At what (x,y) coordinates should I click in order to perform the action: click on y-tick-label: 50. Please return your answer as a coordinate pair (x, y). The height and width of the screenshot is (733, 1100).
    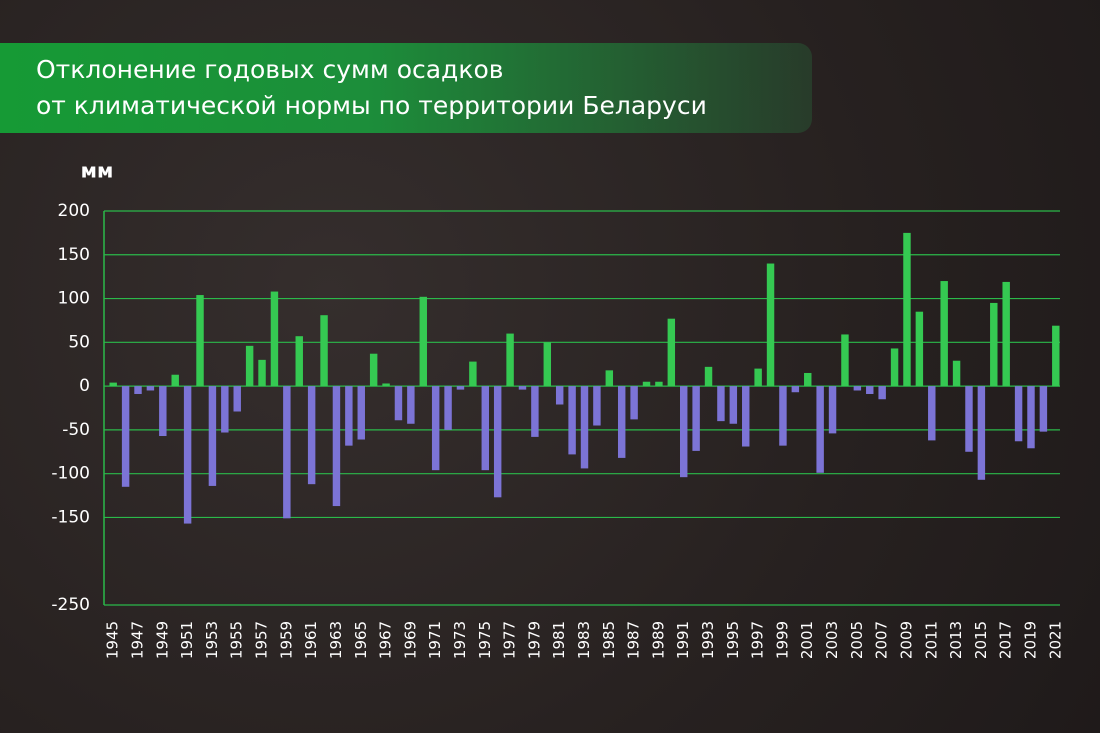
    Looking at the image, I should click on (79, 342).